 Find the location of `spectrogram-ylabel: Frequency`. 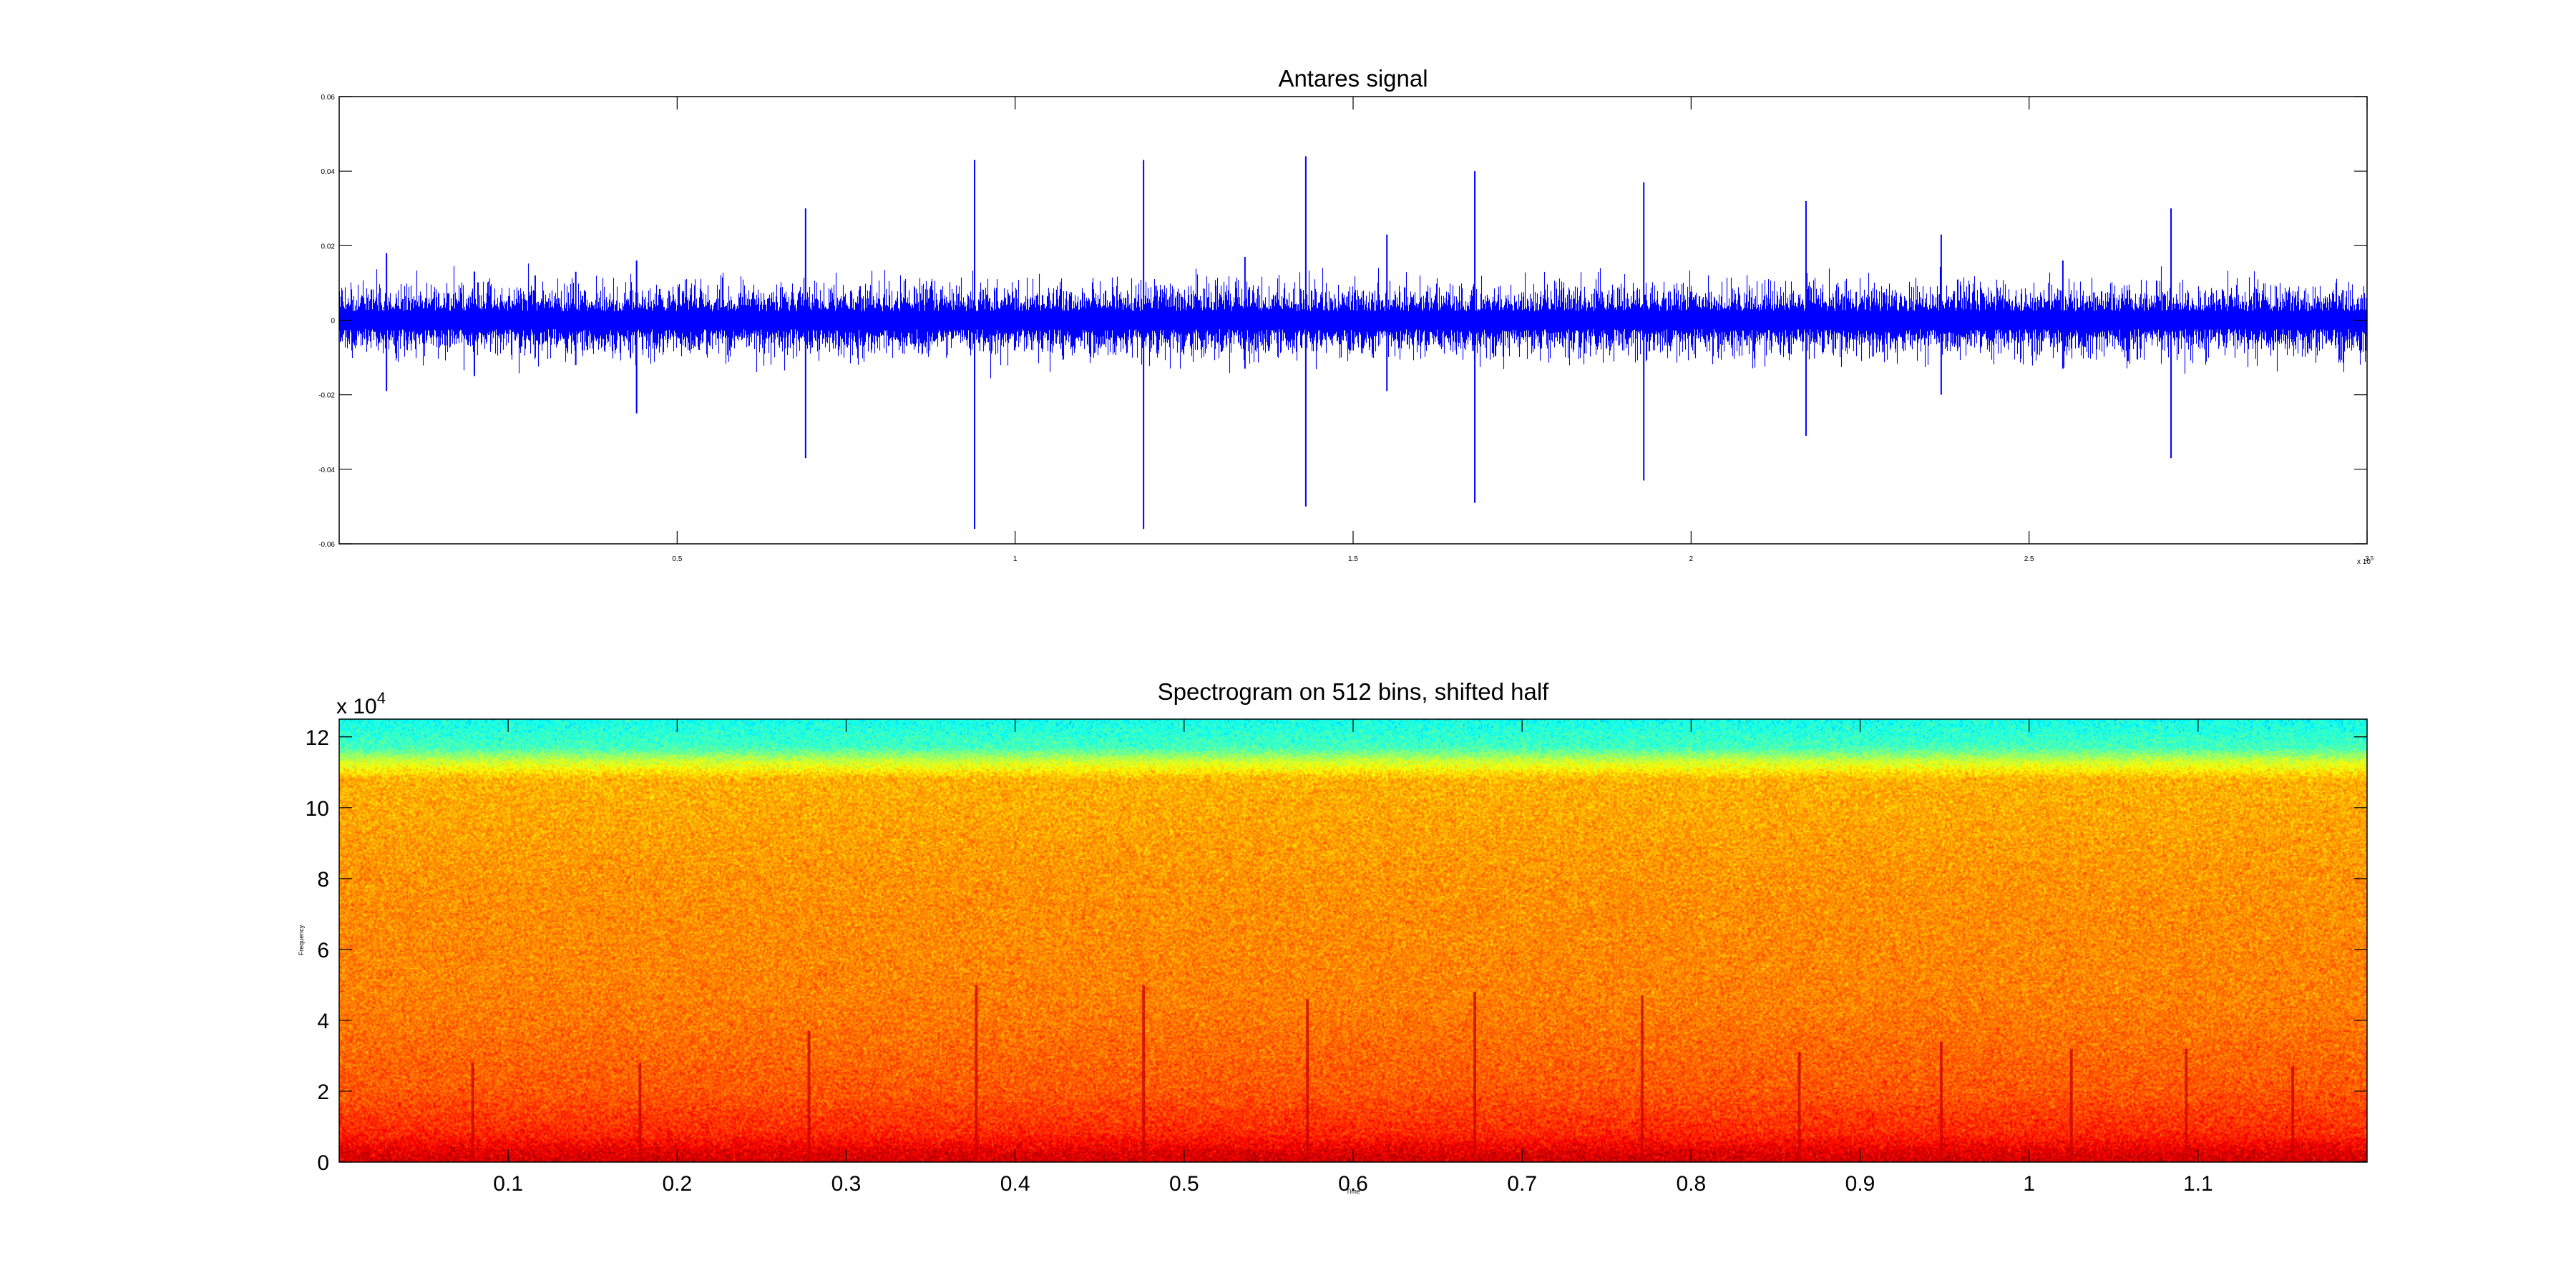

spectrogram-ylabel: Frequency is located at coordinates (301, 939).